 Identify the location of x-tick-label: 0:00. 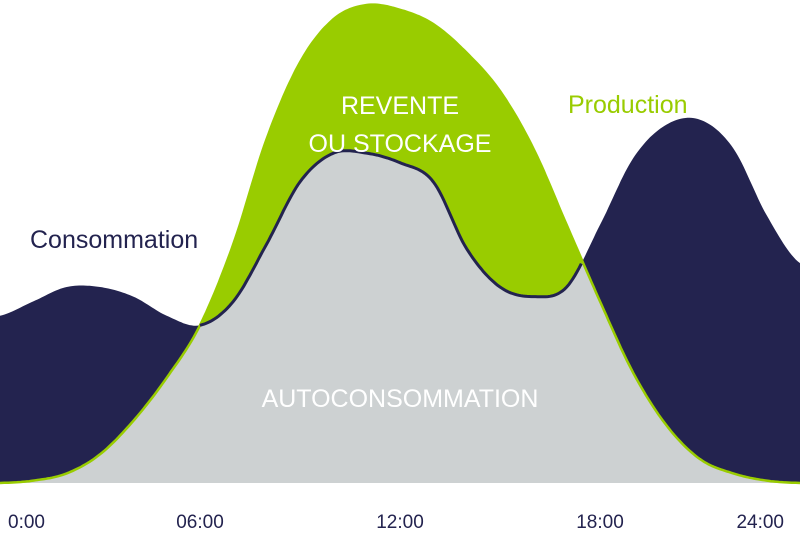
(26, 522).